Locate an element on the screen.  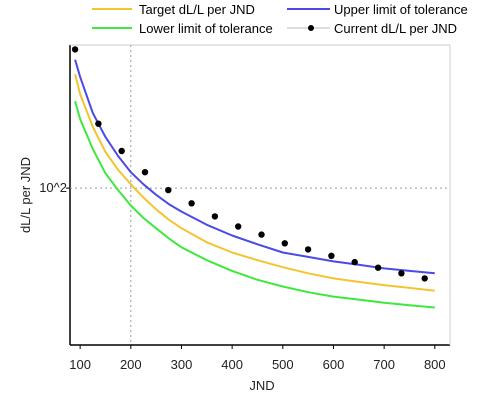
x-tick-label: 100 is located at coordinates (80, 364).